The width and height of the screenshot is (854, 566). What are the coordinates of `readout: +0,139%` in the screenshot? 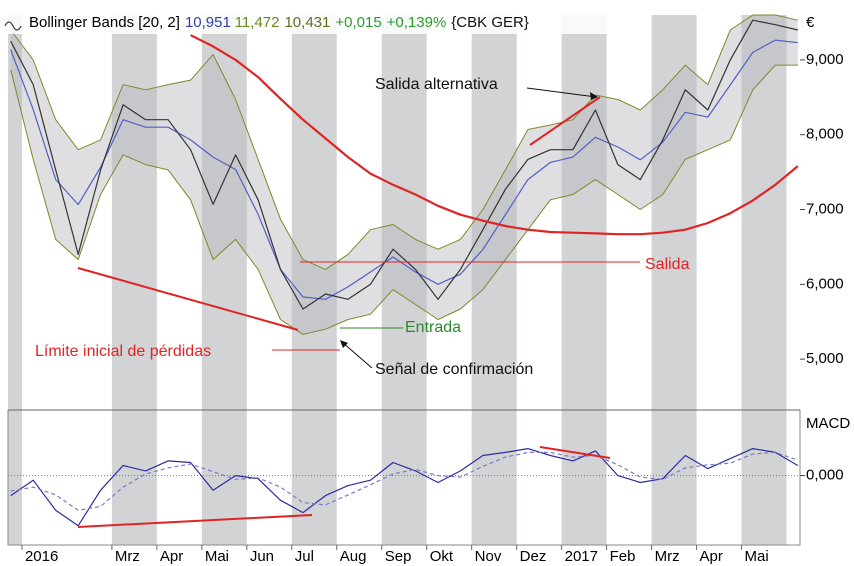 It's located at (417, 22).